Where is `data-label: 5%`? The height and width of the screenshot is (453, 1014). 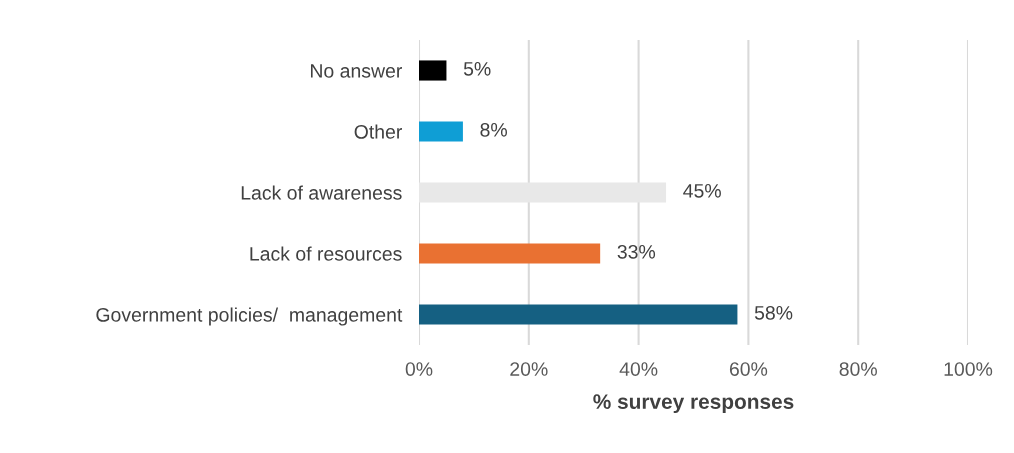
data-label: 5% is located at coordinates (477, 69).